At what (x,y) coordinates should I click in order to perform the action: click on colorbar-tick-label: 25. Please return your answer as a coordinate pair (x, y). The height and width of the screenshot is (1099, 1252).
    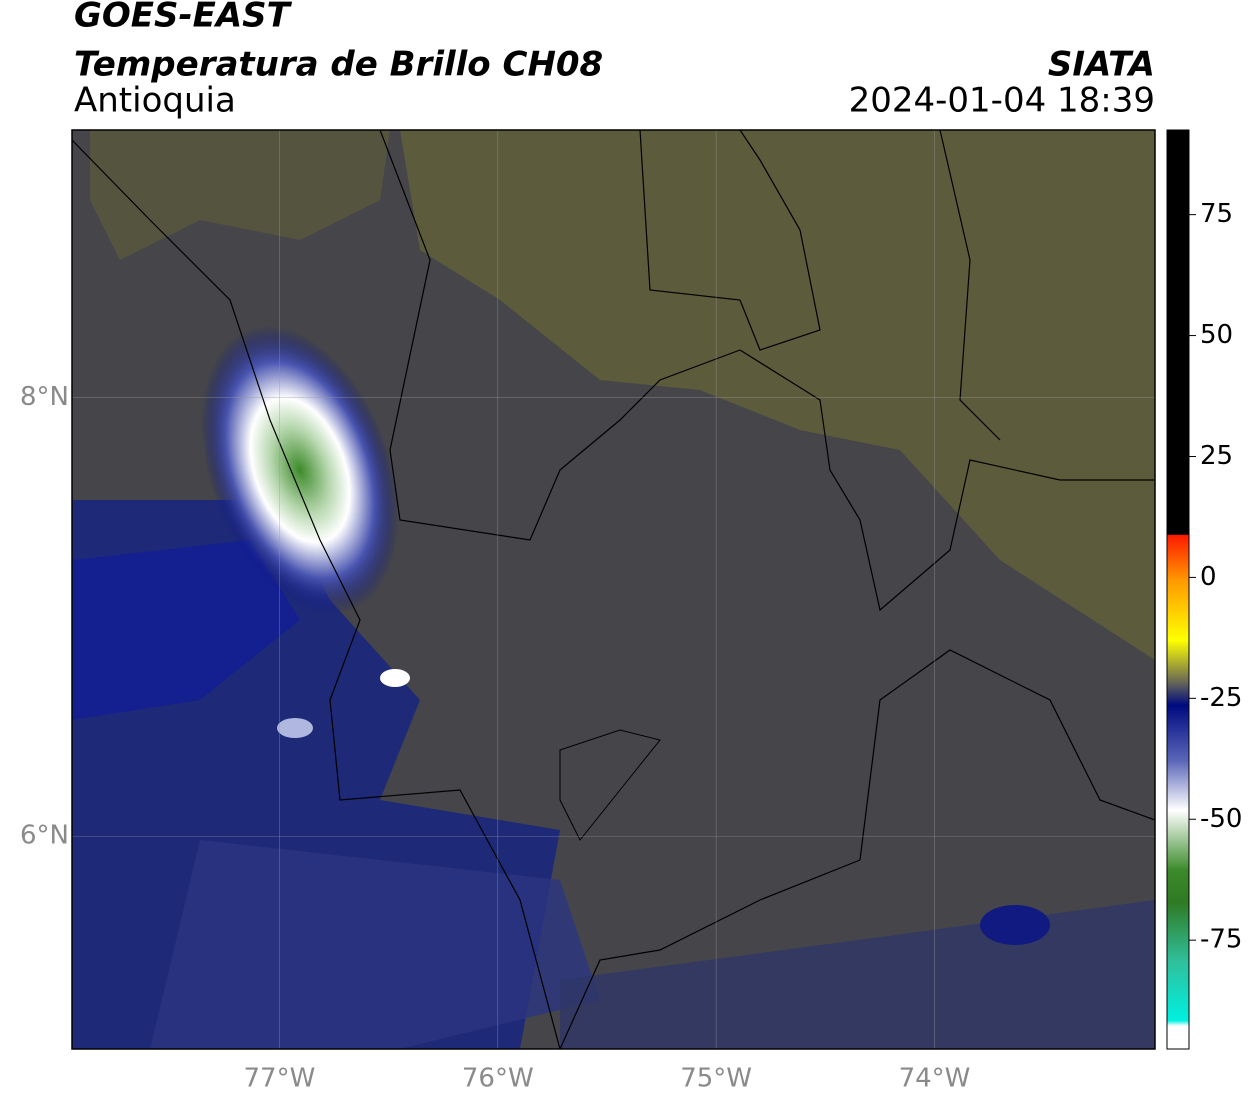
    Looking at the image, I should click on (1216, 456).